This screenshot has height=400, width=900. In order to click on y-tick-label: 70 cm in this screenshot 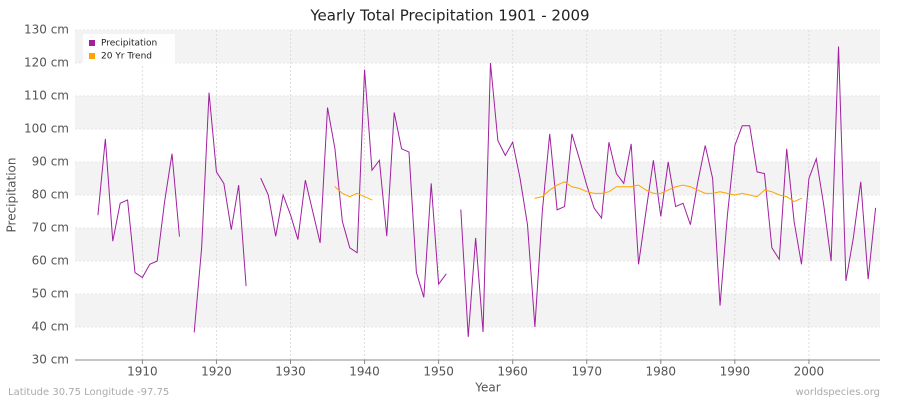, I will do `click(50, 228)`.